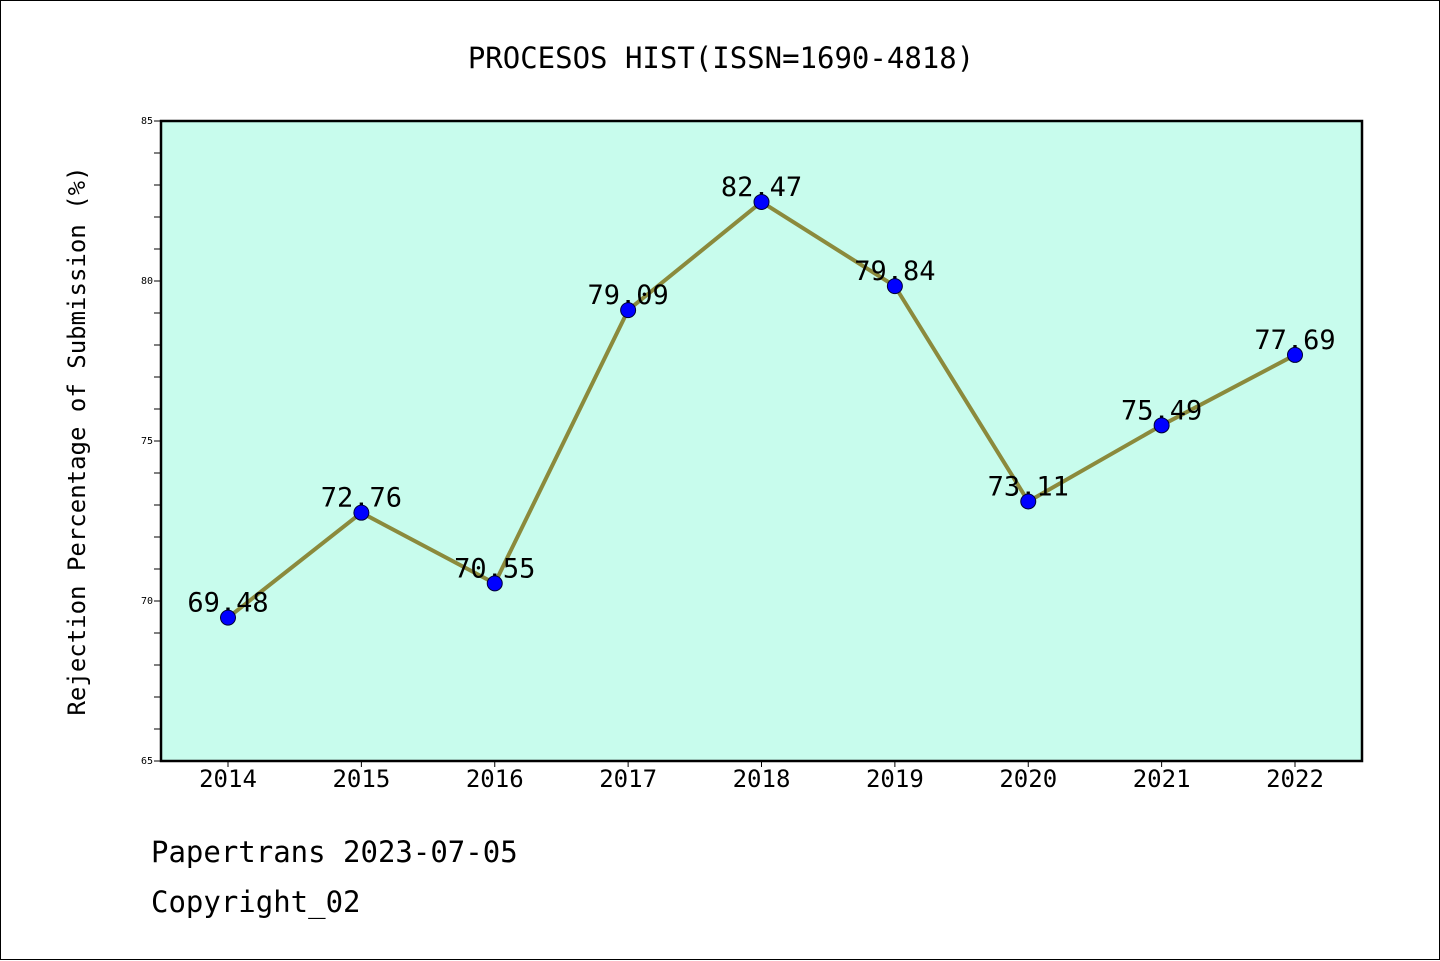 Image resolution: width=1440 pixels, height=961 pixels. Describe the element at coordinates (147, 121) in the screenshot. I see `y-tick-label: 85` at that location.